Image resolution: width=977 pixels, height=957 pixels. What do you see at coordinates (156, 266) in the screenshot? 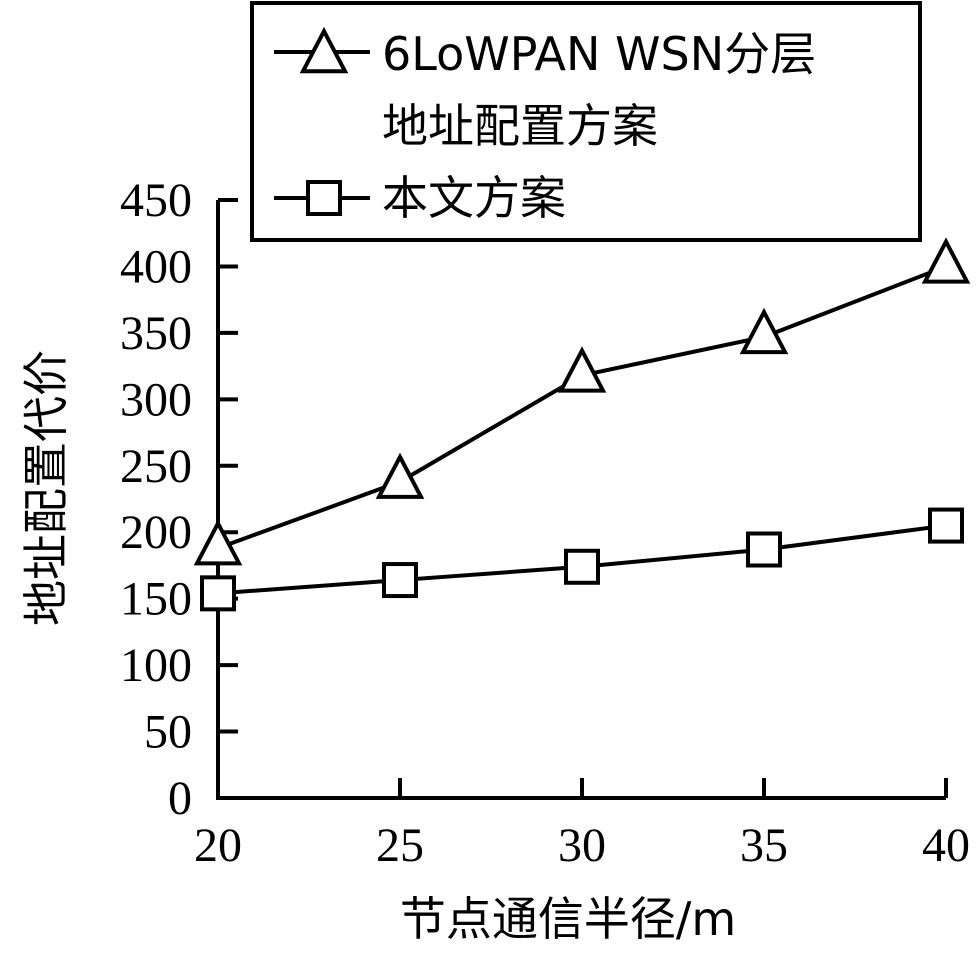
I see `y-tick-label: 400` at bounding box center [156, 266].